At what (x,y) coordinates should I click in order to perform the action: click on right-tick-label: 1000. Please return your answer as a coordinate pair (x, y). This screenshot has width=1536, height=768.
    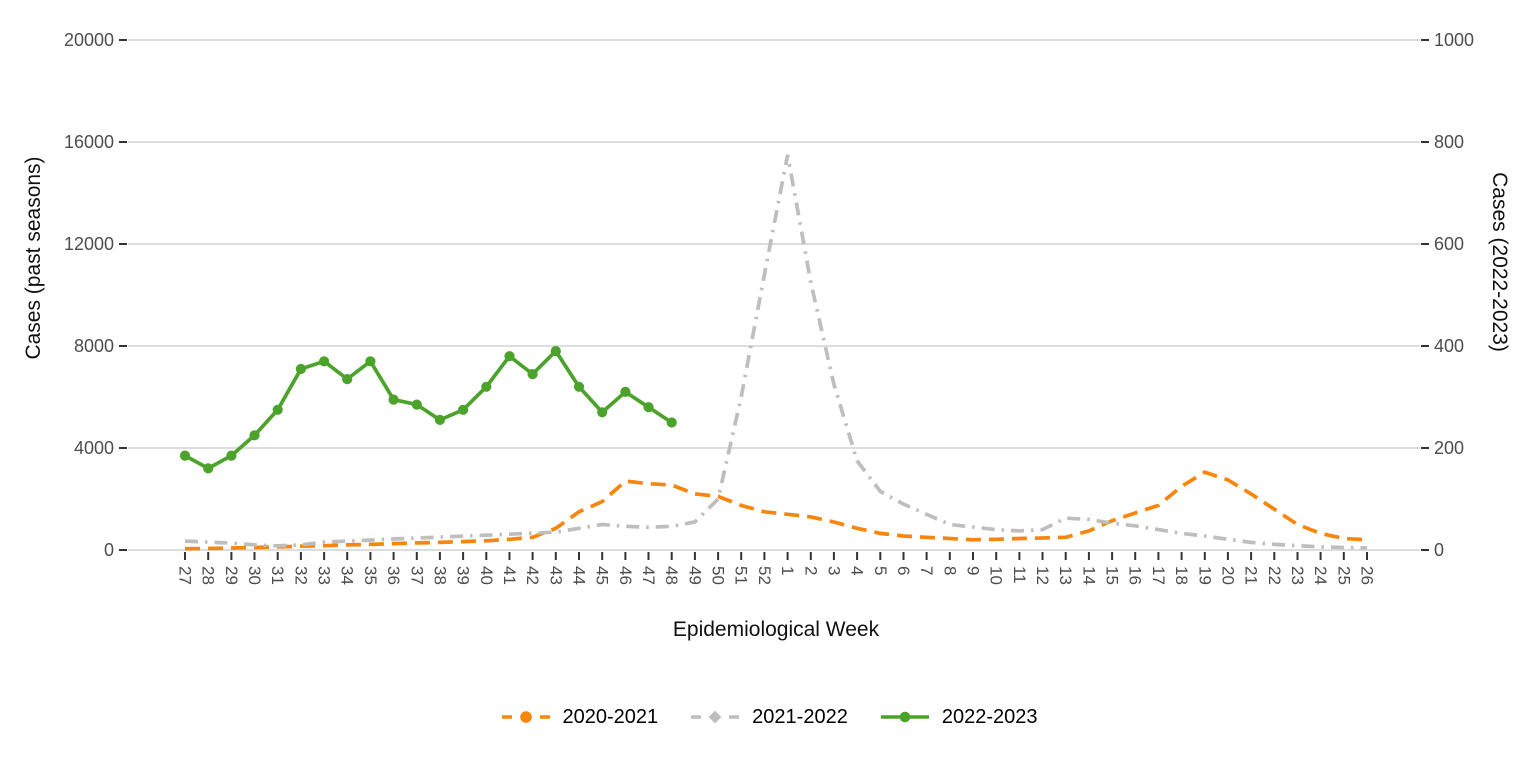
    Looking at the image, I should click on (1454, 40).